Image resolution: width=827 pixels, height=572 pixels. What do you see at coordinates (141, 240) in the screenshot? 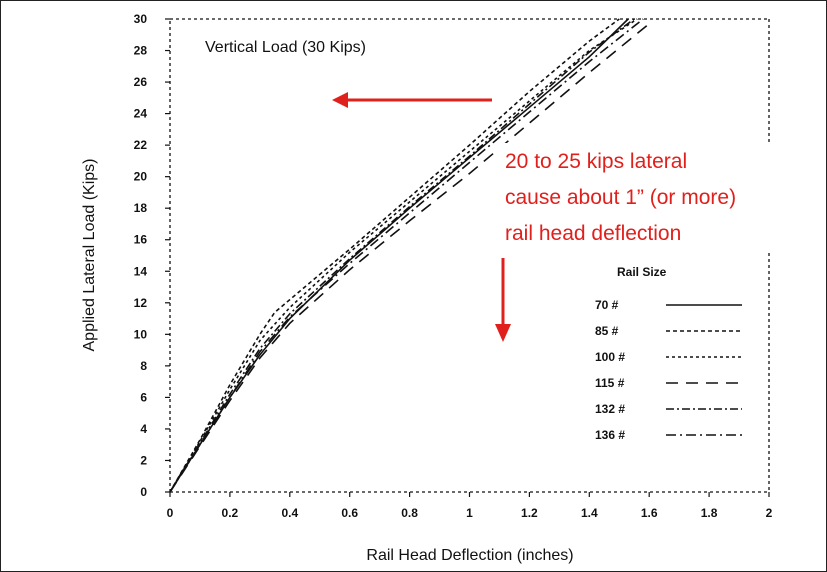
I see `y-tick-label: 16` at bounding box center [141, 240].